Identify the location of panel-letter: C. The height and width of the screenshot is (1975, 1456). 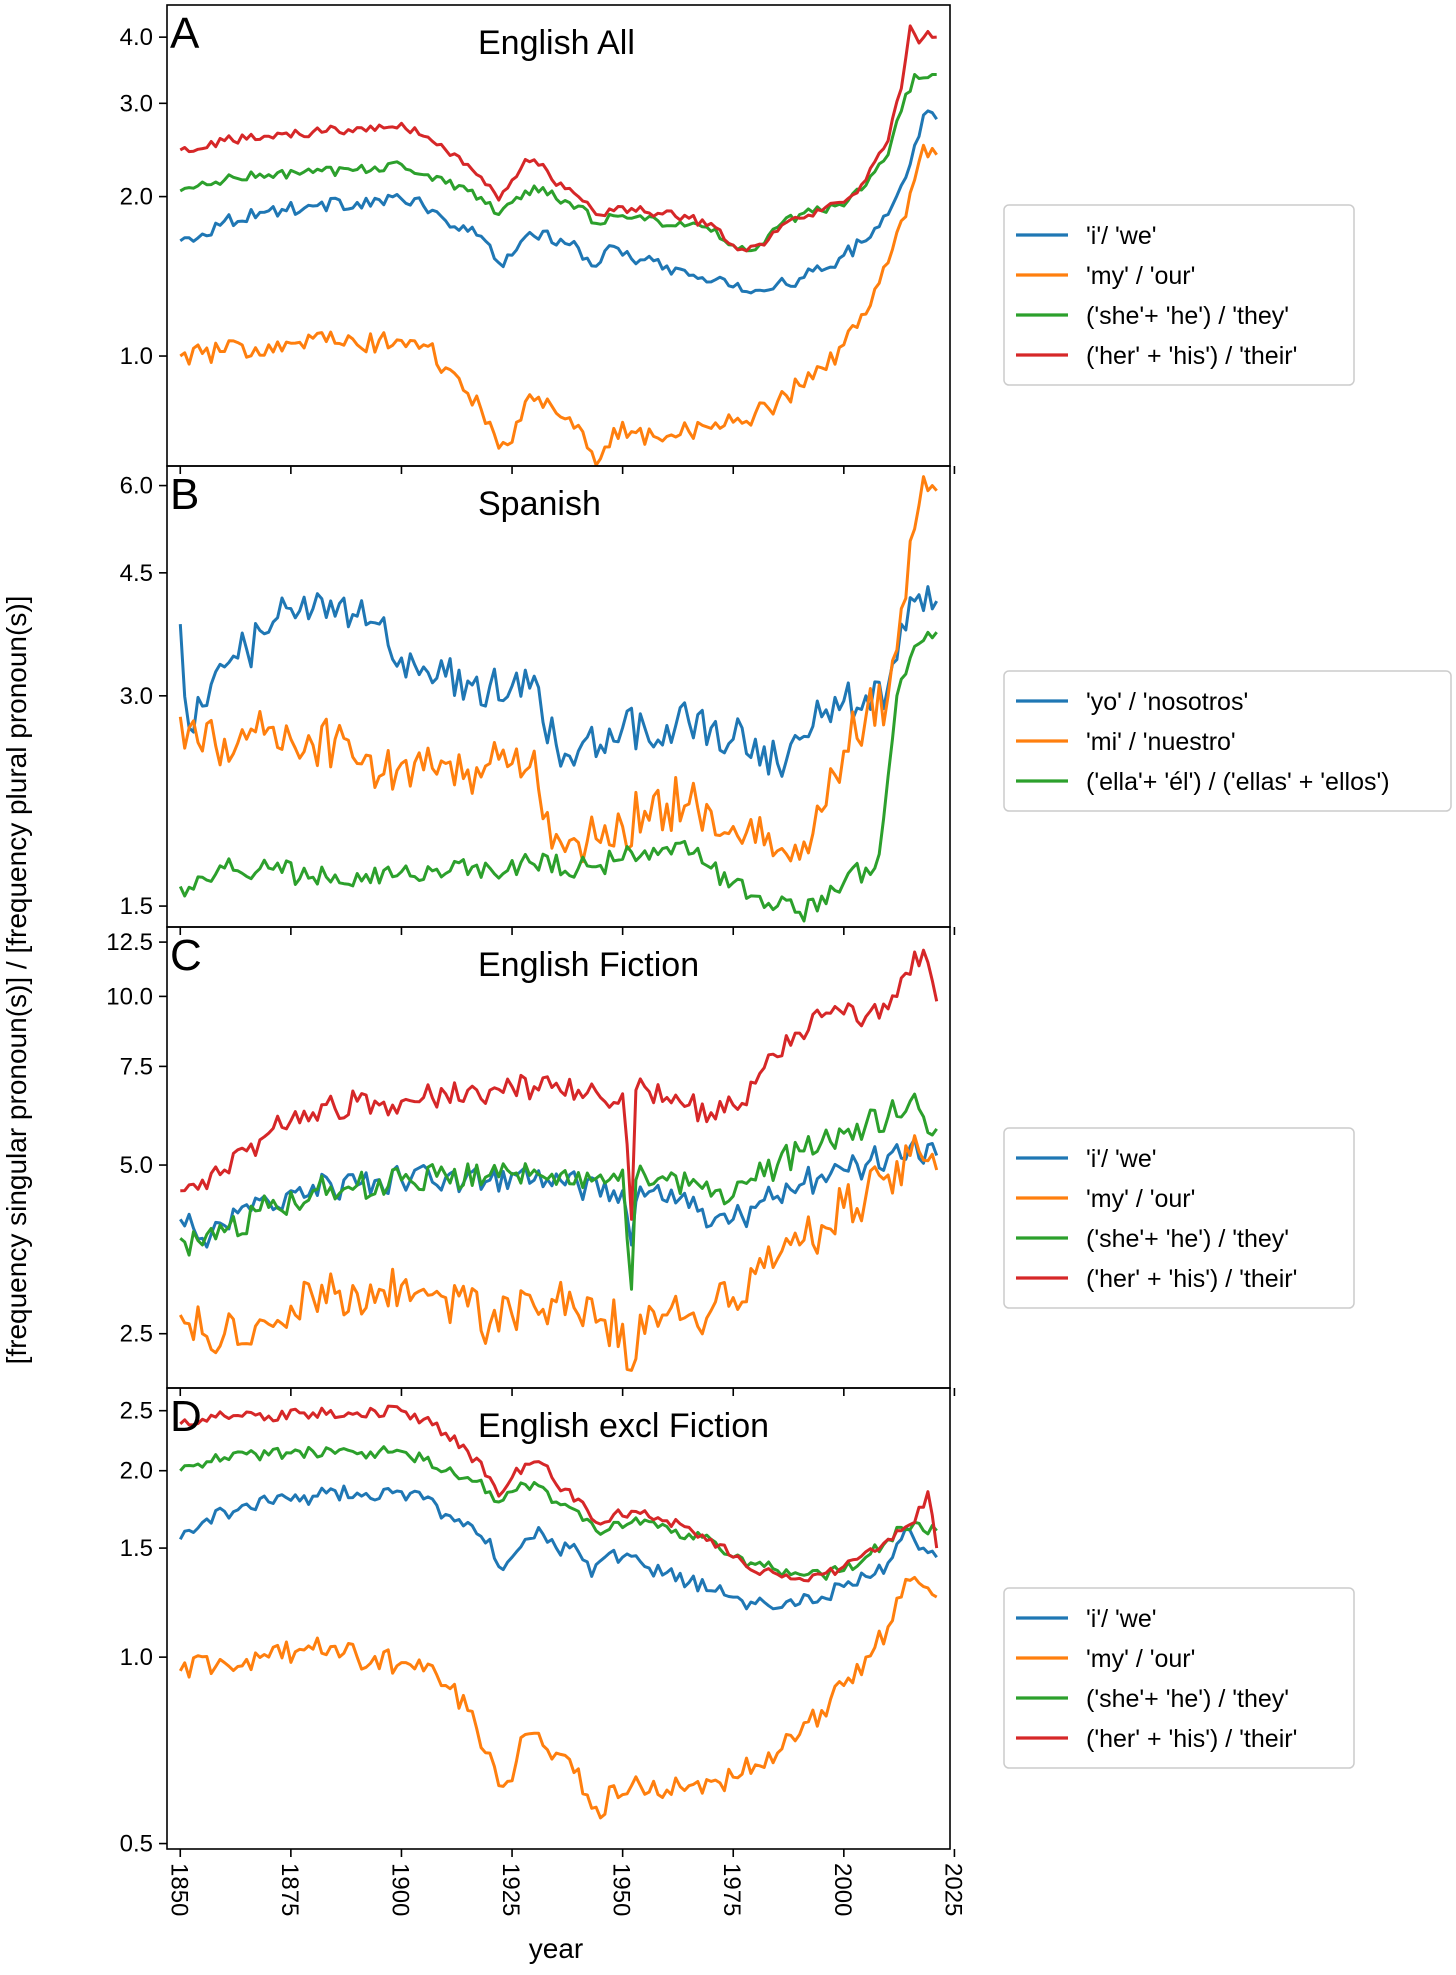
(186, 955).